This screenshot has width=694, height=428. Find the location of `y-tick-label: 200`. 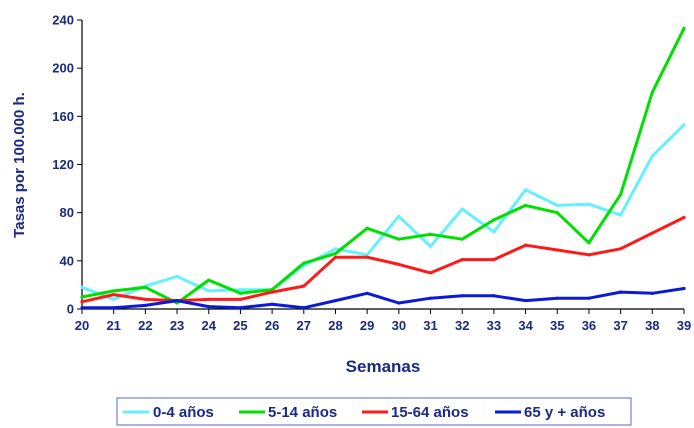

y-tick-label: 200 is located at coordinates (63, 68).